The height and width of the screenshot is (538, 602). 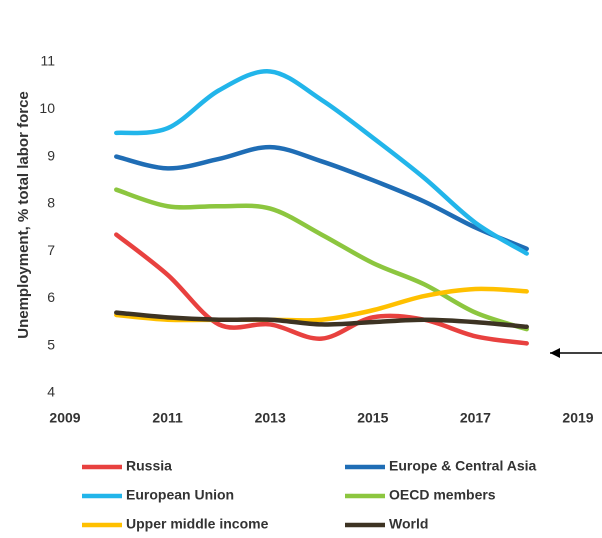 I want to click on y-tick-label: 6, so click(x=51, y=297).